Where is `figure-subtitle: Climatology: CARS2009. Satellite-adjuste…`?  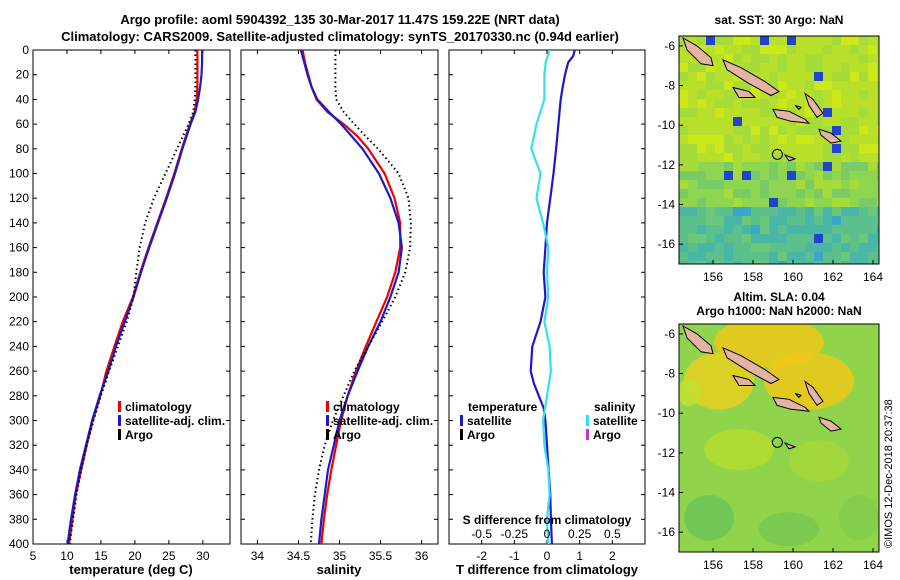
figure-subtitle: Climatology: CARS2009. Satellite-adjuste… is located at coordinates (340, 36).